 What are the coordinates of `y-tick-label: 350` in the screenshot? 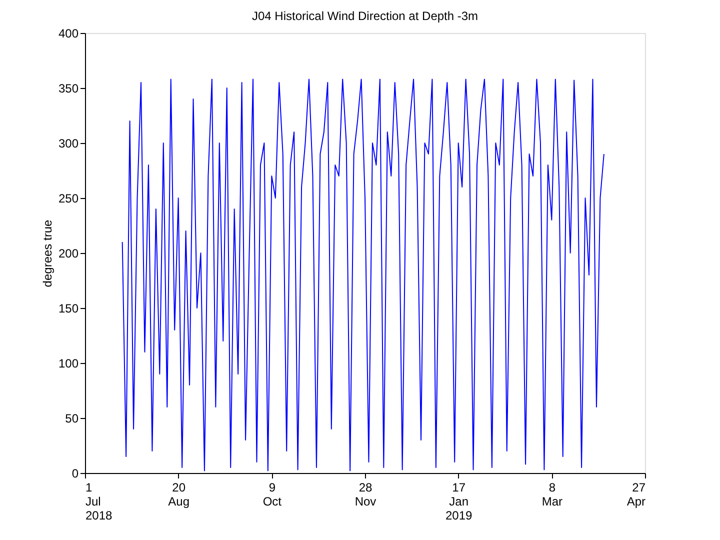 It's located at (68, 89).